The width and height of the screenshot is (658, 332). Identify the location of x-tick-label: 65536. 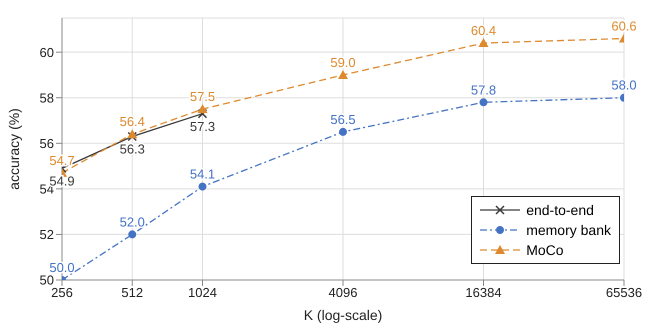
(624, 292).